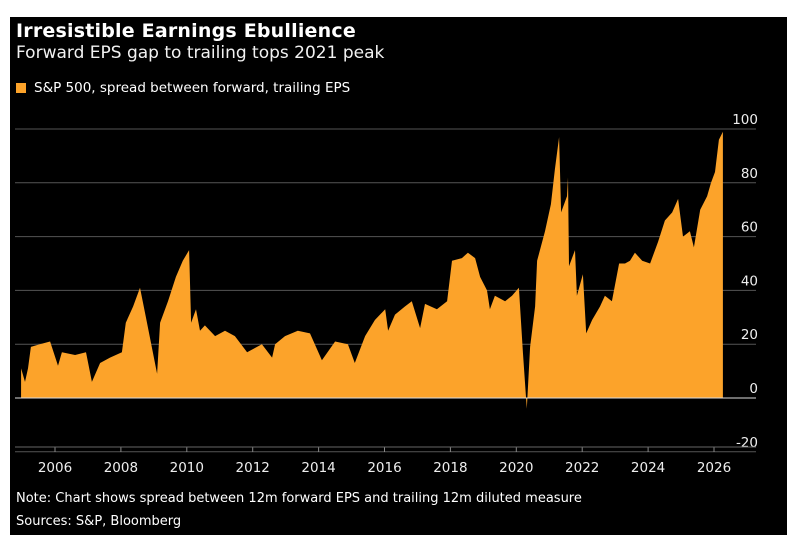 Image resolution: width=800 pixels, height=549 pixels. Describe the element at coordinates (749, 281) in the screenshot. I see `y-tick-label: 40` at that location.